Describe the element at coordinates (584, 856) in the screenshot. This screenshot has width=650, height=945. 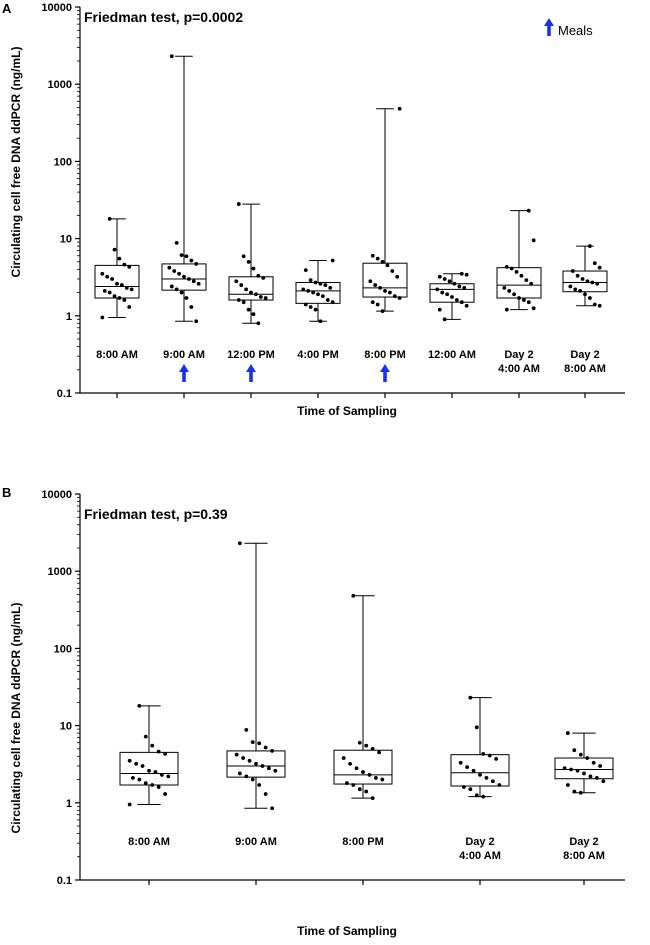
I see `x-tick-label: 8:00 AM` at that location.